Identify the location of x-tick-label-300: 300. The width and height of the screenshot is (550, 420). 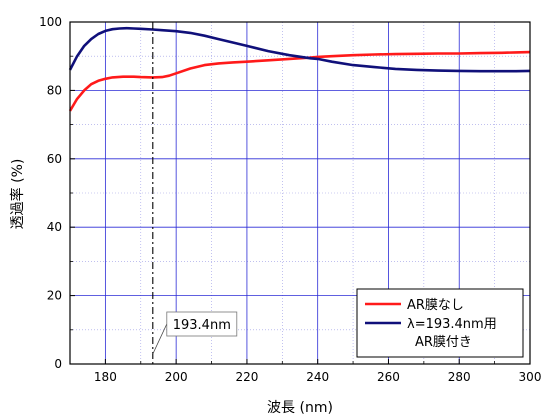
(530, 377).